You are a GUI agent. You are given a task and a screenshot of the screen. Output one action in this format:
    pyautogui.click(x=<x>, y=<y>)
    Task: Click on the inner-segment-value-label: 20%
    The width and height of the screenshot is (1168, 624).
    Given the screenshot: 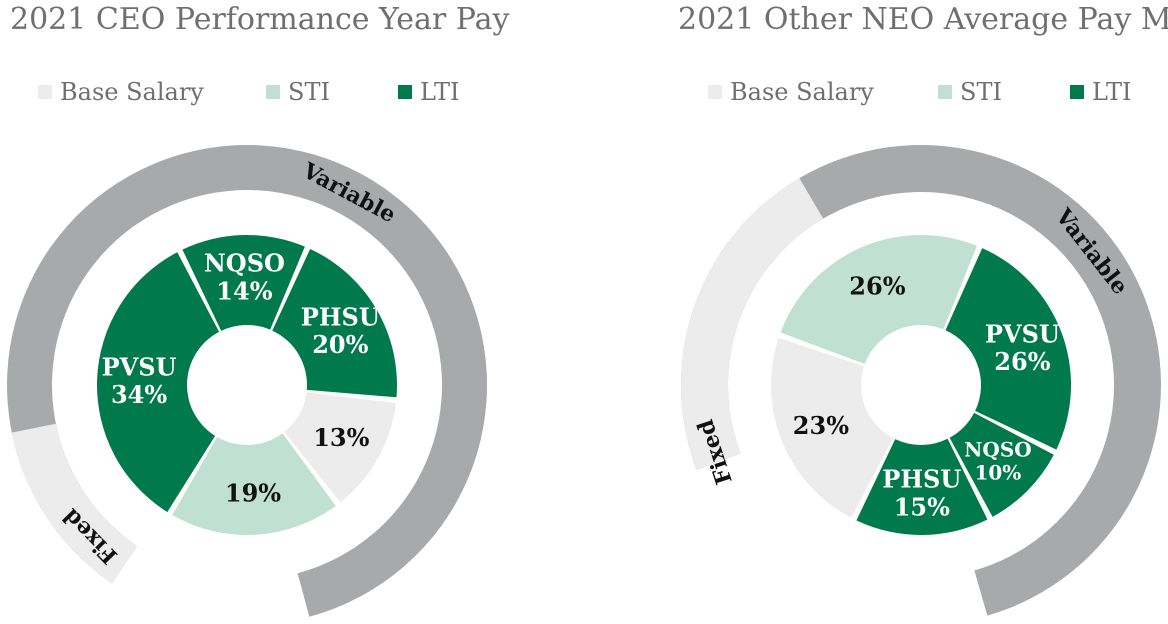 What is the action you would take?
    pyautogui.click(x=340, y=344)
    